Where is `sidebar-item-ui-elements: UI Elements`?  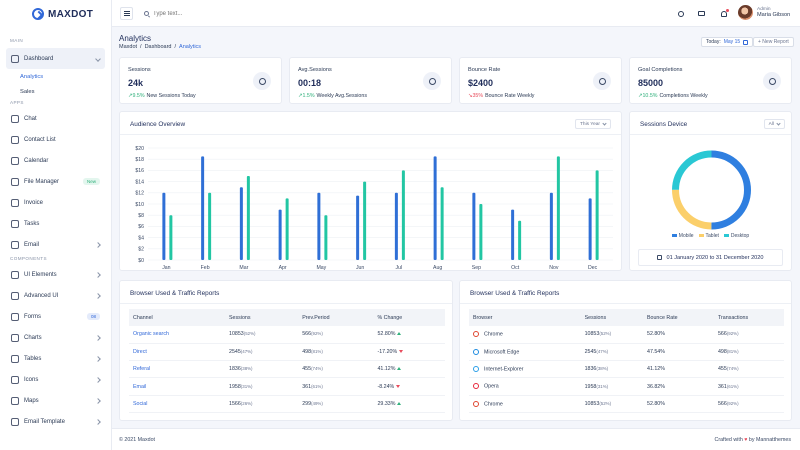
sidebar-item-ui-elements: UI Elements is located at coordinates (55, 274).